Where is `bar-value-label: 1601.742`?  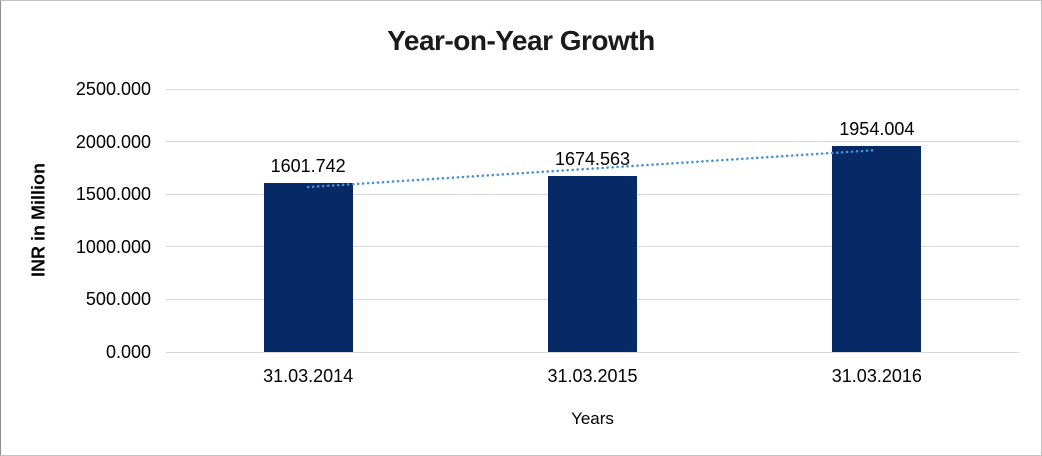 bar-value-label: 1601.742 is located at coordinates (308, 166).